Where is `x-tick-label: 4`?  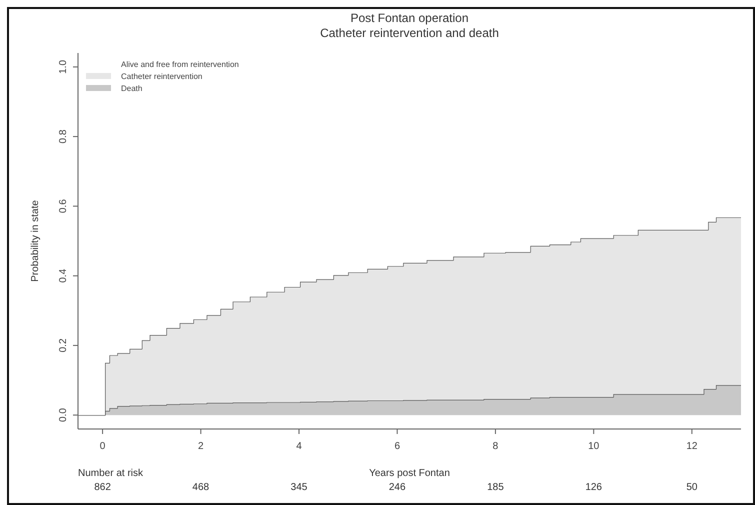
x-tick-label: 4 is located at coordinates (299, 446).